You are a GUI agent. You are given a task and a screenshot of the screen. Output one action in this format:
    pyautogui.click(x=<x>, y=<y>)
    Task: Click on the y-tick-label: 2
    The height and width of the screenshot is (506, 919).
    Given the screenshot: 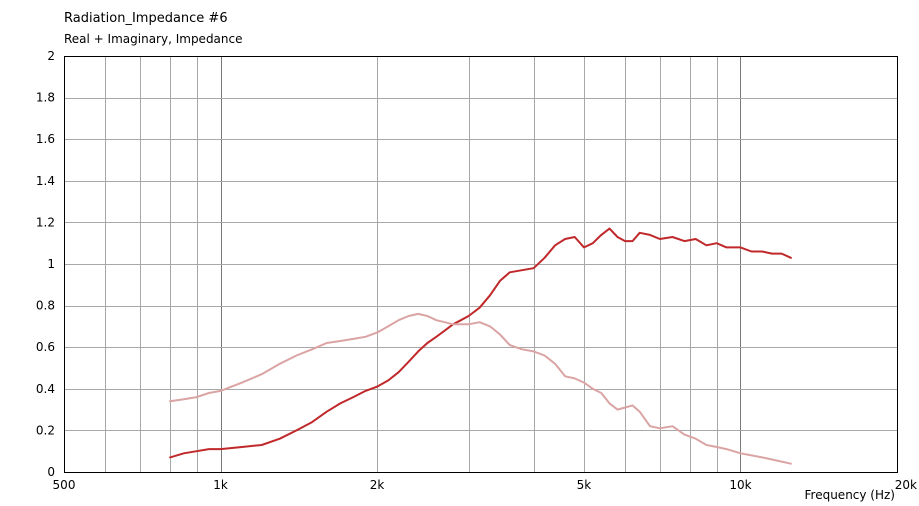 What is the action you would take?
    pyautogui.click(x=51, y=56)
    